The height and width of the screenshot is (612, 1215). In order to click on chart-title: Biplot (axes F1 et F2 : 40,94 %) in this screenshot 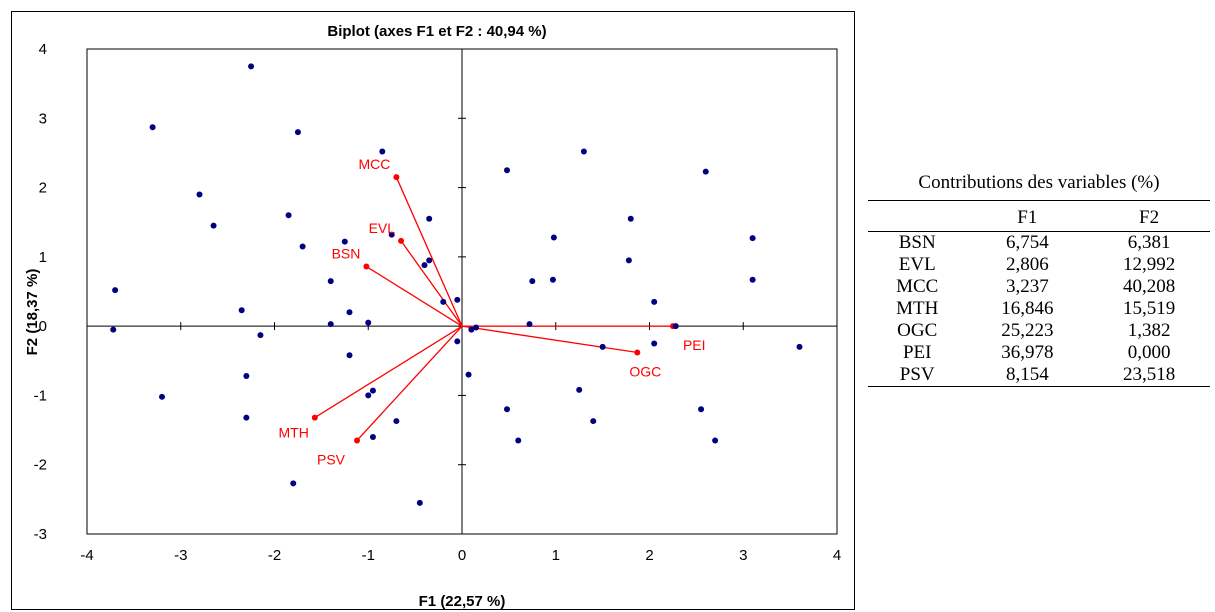, I will do `click(436, 31)`.